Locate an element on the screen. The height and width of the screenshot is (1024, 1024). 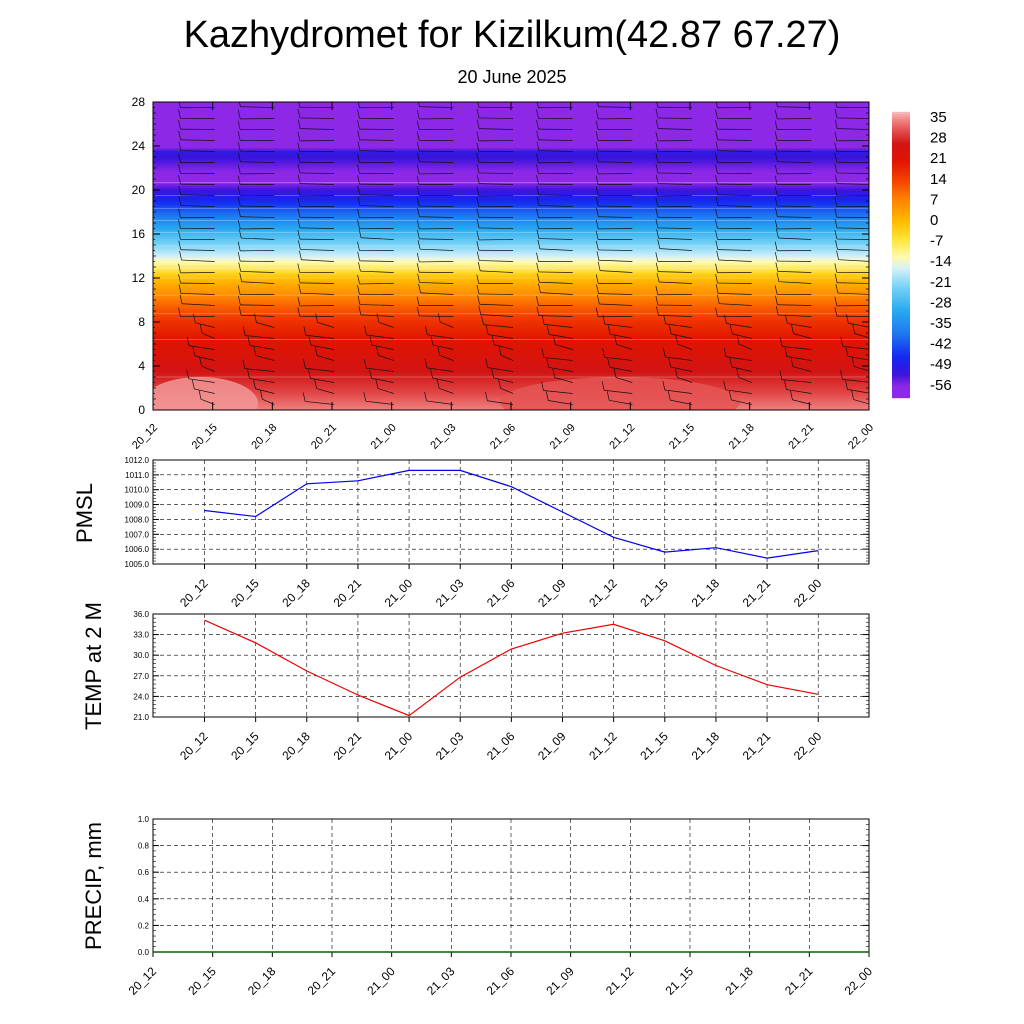
x-tick-label: 20_12 is located at coordinates (145, 437).